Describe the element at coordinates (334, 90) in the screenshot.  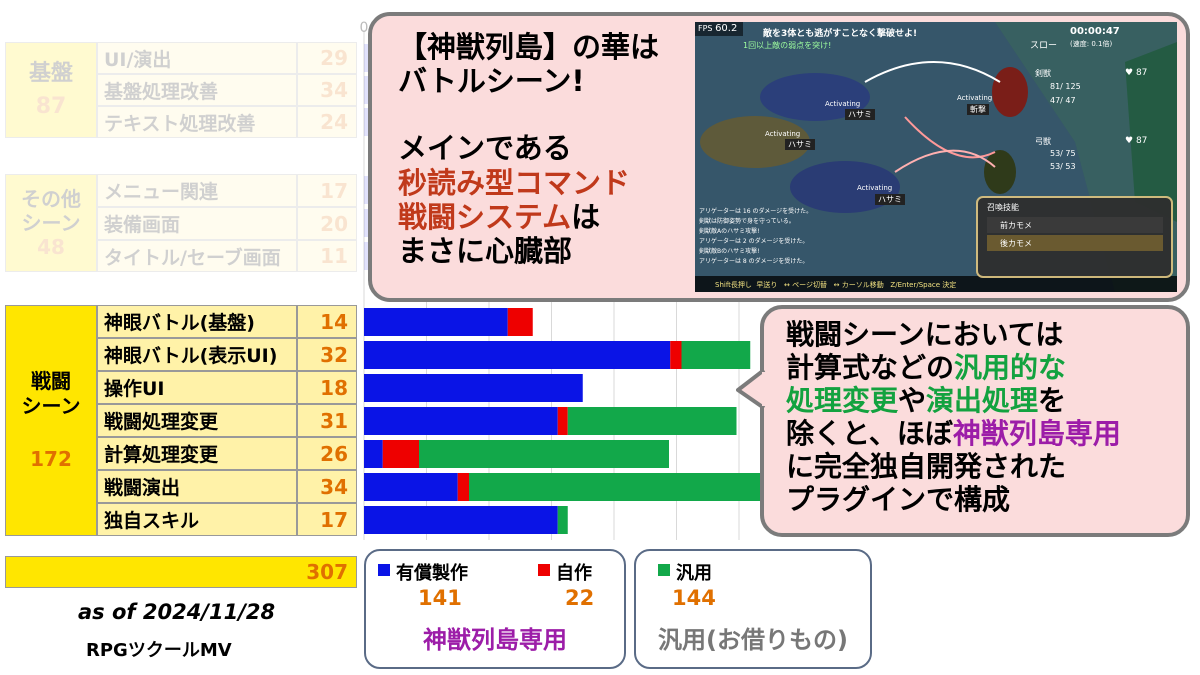
I see `row-value-text: 34` at that location.